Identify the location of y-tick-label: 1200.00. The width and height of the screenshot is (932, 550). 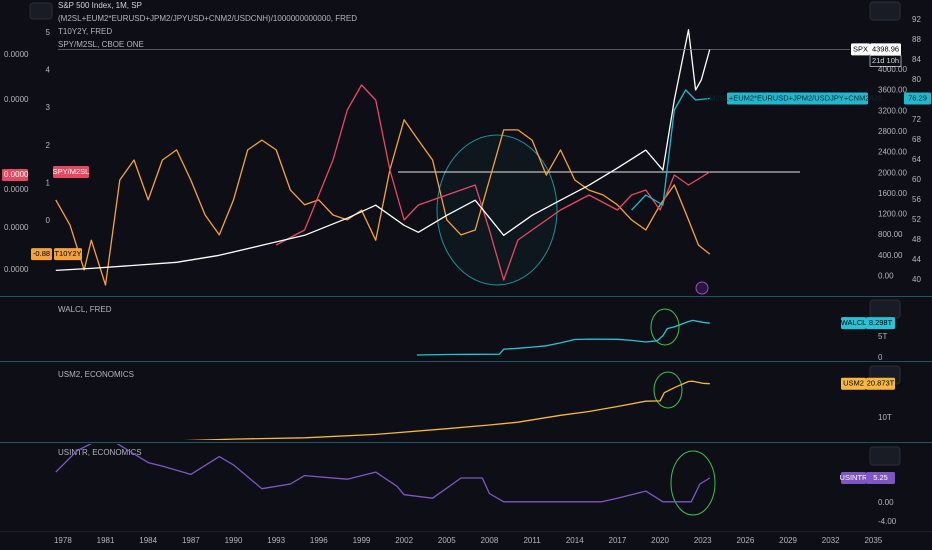
(892, 214).